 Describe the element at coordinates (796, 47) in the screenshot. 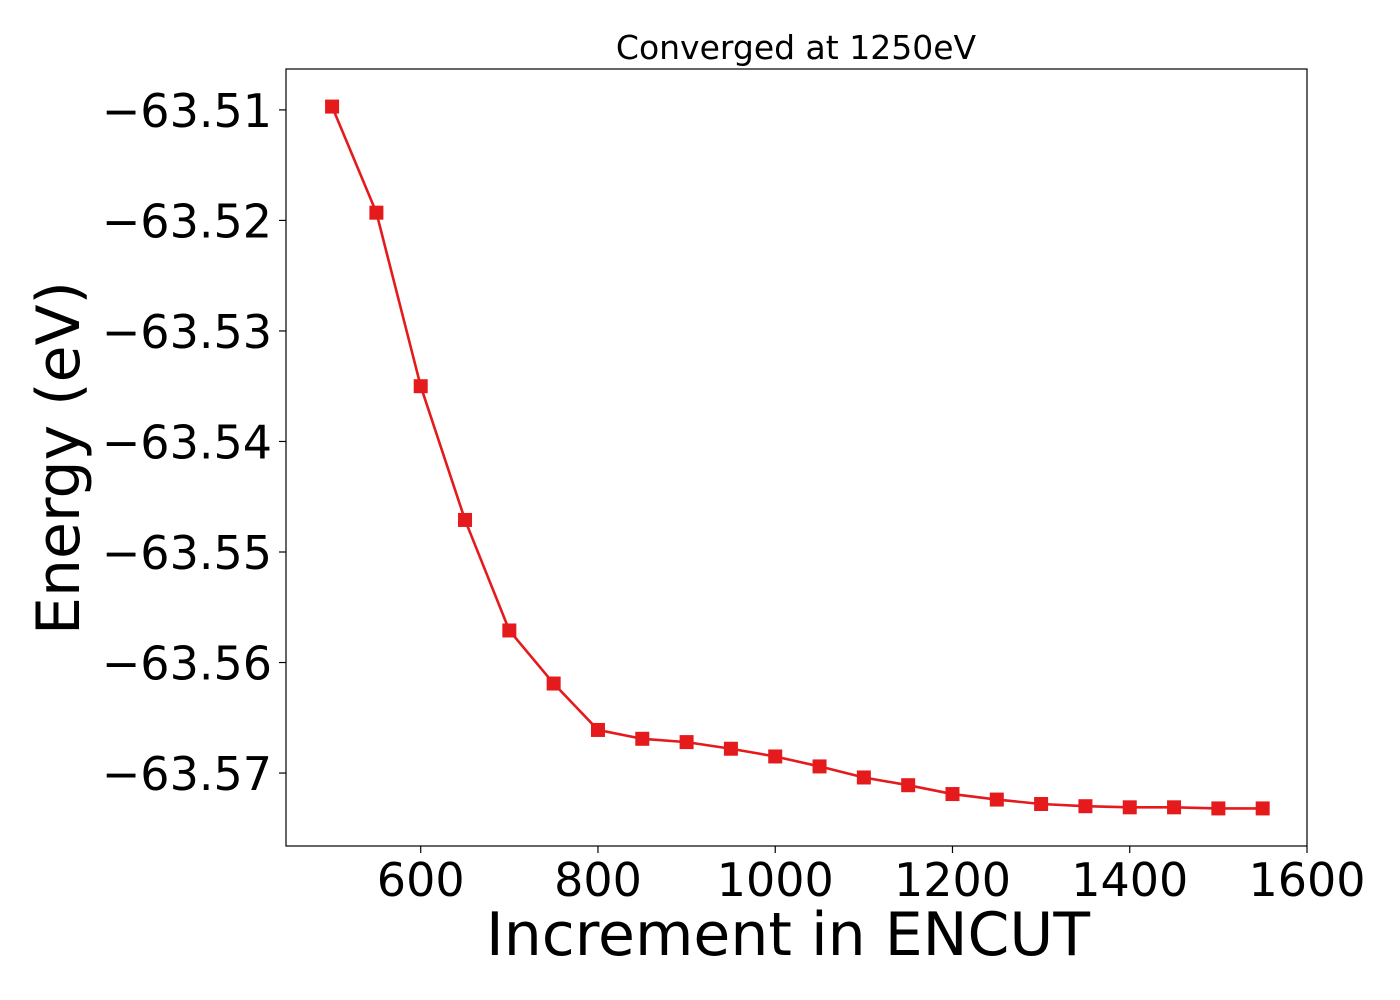

I see `chart-title: Converged at 1250eV` at that location.